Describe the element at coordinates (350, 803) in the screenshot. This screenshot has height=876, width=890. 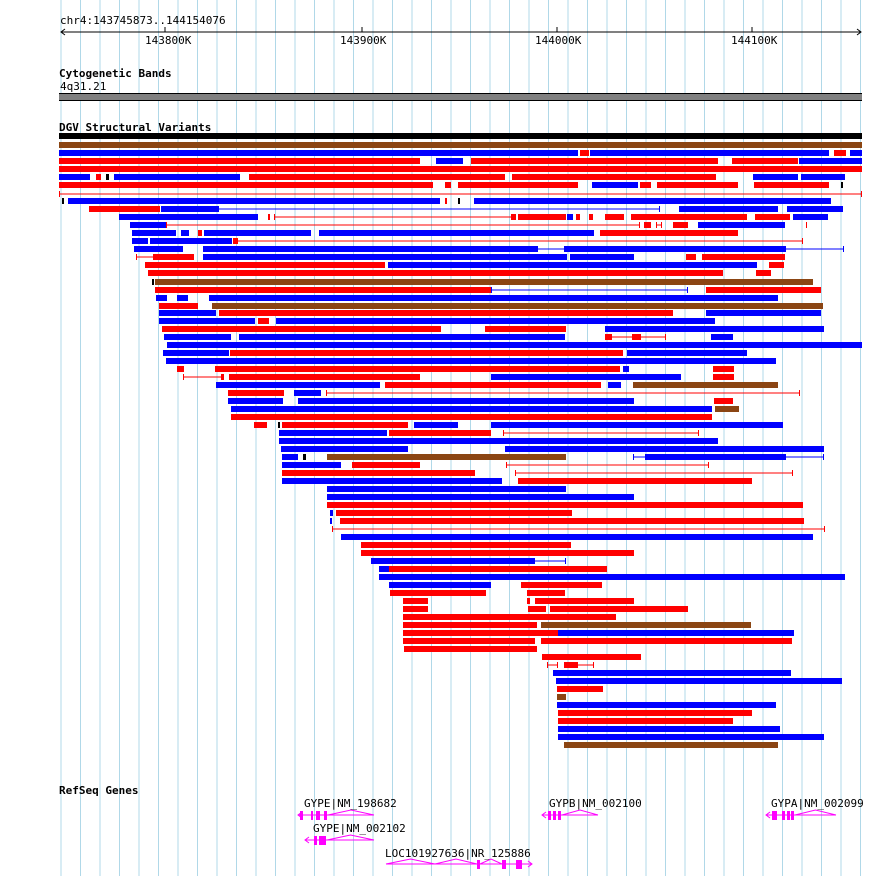
I see `gene-label: GYPE|NM_198682` at that location.